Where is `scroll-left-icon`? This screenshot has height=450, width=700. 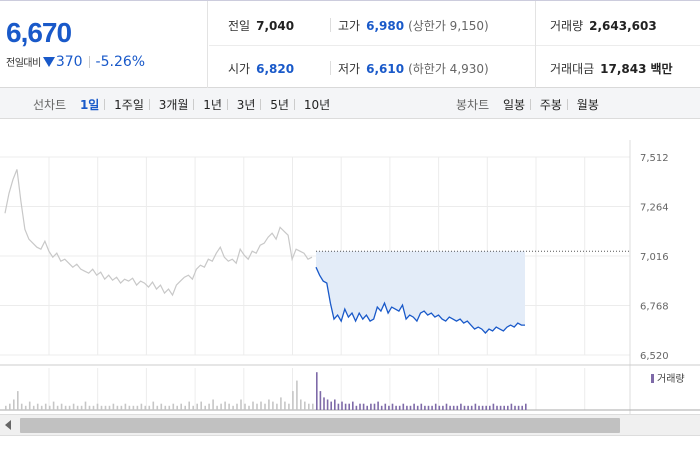
scroll-left-icon is located at coordinates (8, 425).